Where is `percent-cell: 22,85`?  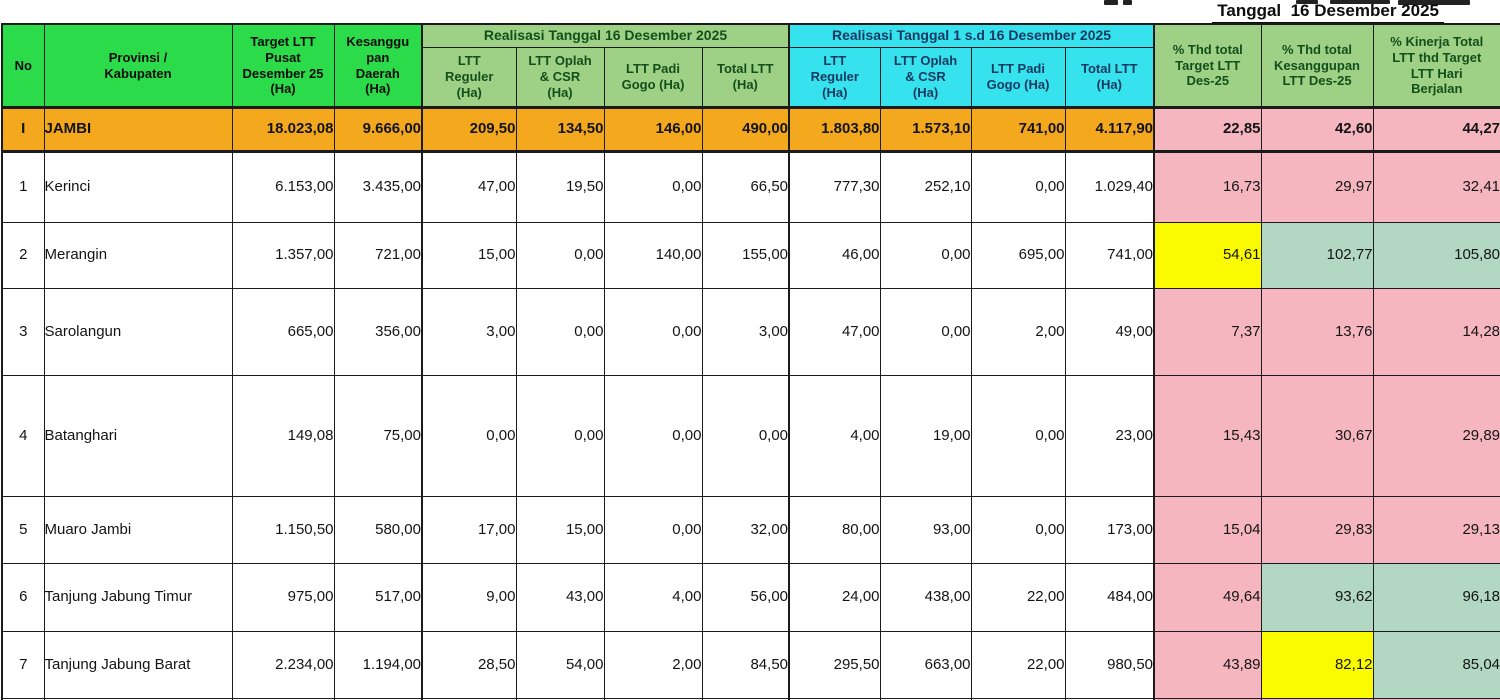
percent-cell: 22,85 is located at coordinates (1207, 129).